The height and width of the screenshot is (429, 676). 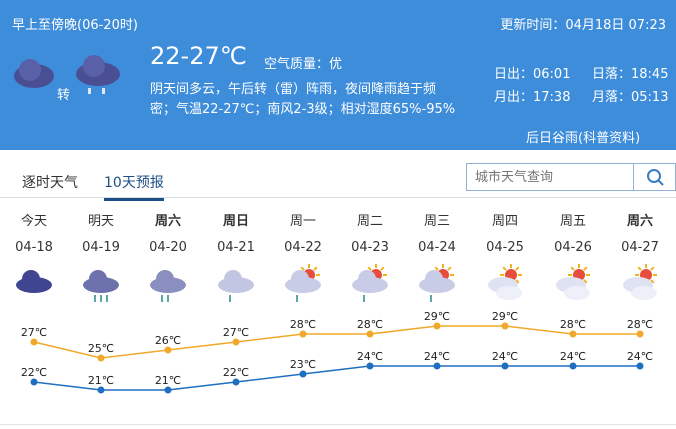 What do you see at coordinates (338, 176) in the screenshot?
I see `forecast-tabs: 逐时天气 10天预报` at bounding box center [338, 176].